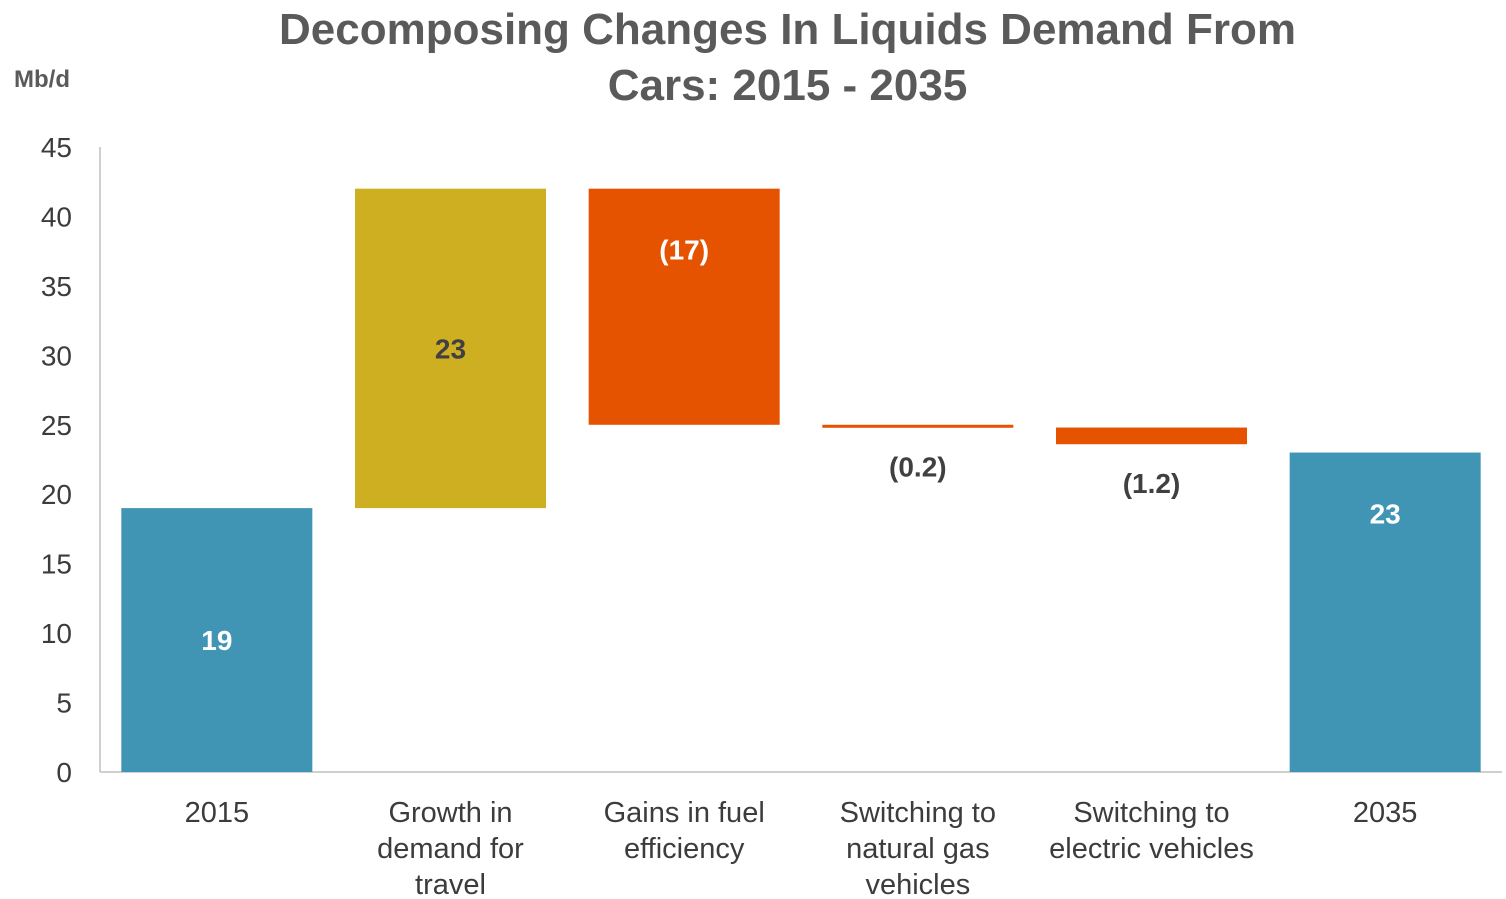 The height and width of the screenshot is (899, 1506). I want to click on y-tick-label: 30, so click(56, 355).